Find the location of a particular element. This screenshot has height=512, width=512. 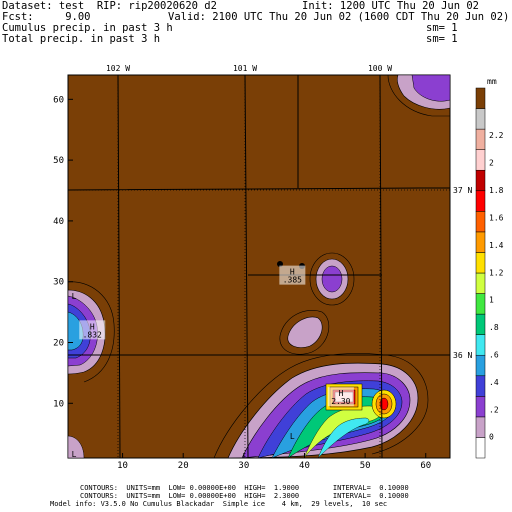

colorbar-tick-label: 1.6 is located at coordinates (496, 217).